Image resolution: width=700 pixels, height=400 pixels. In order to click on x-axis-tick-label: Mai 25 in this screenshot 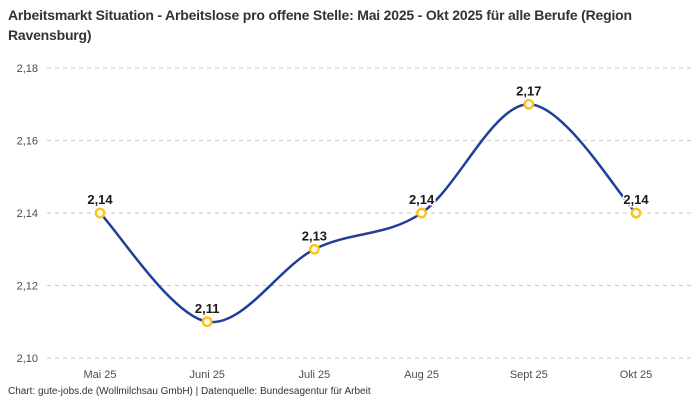, I will do `click(99, 375)`.